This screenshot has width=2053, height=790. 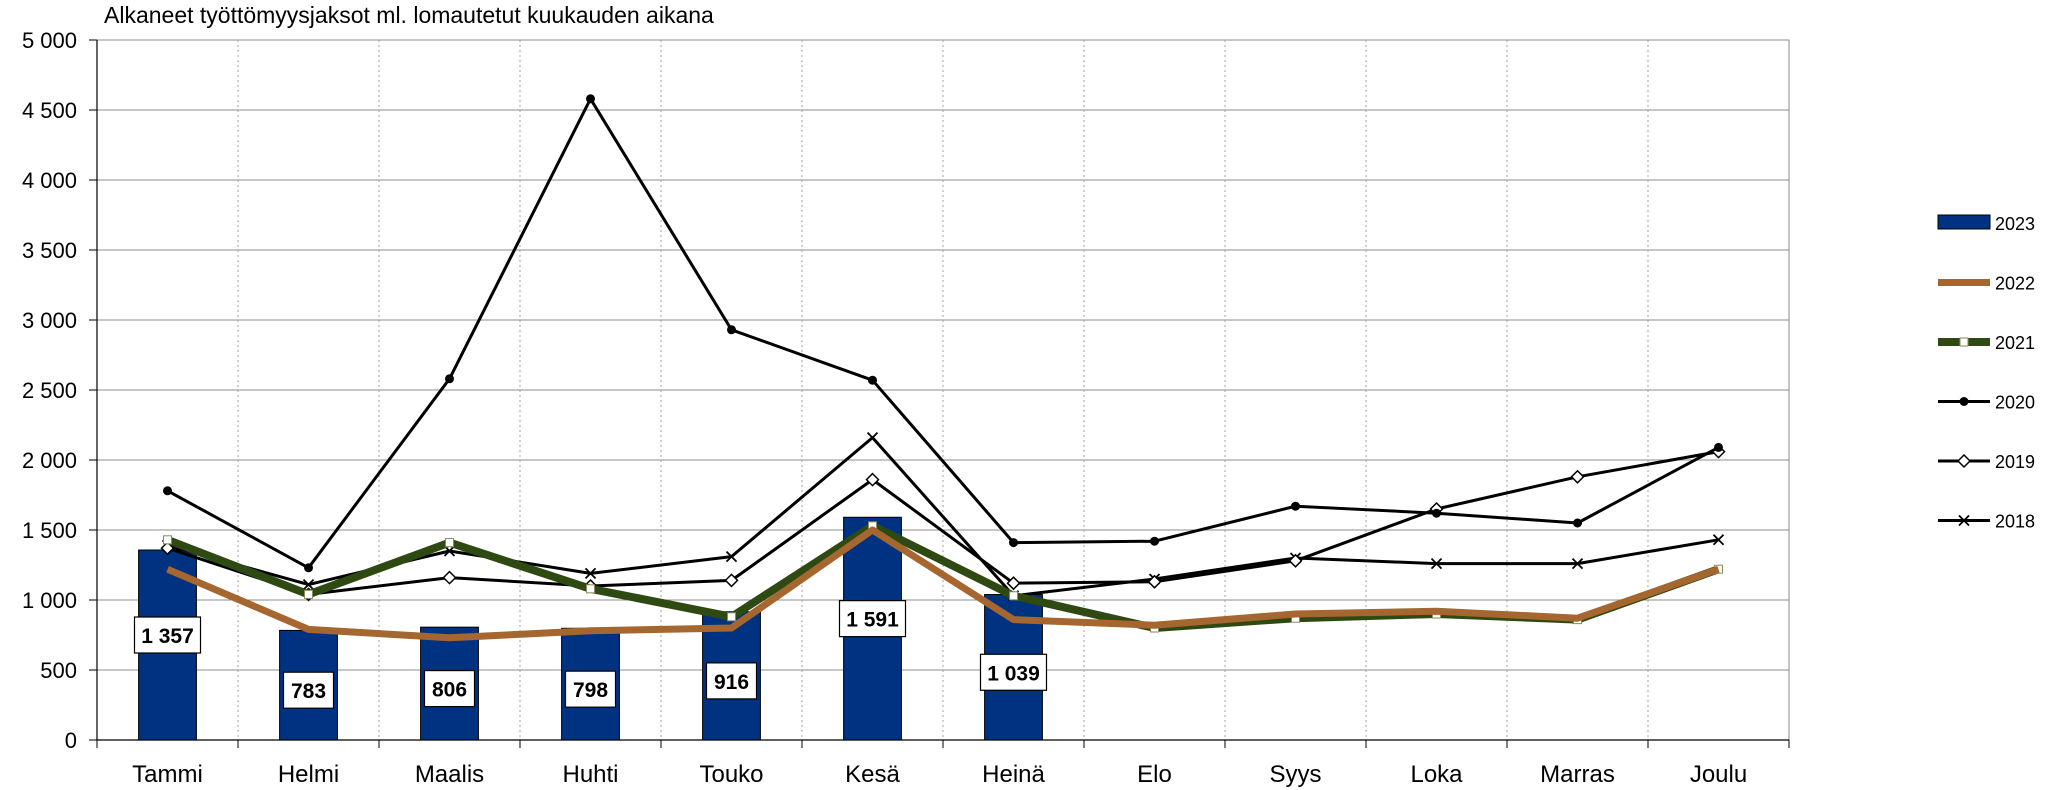 I want to click on y-tick-label: 0, so click(x=71, y=740).